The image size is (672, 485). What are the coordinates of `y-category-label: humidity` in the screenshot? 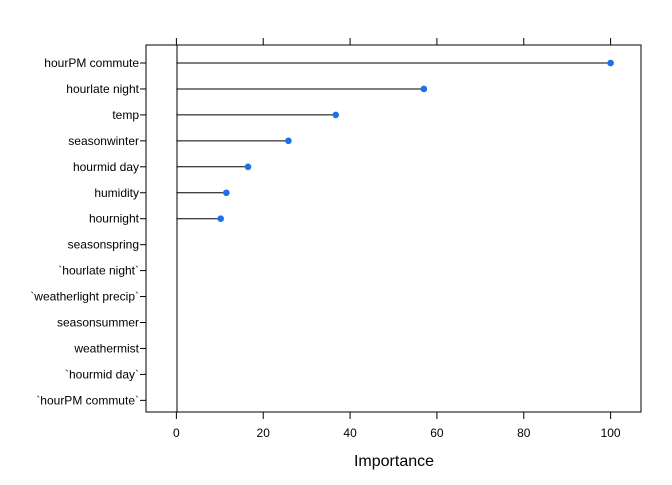 It's located at (116, 193).